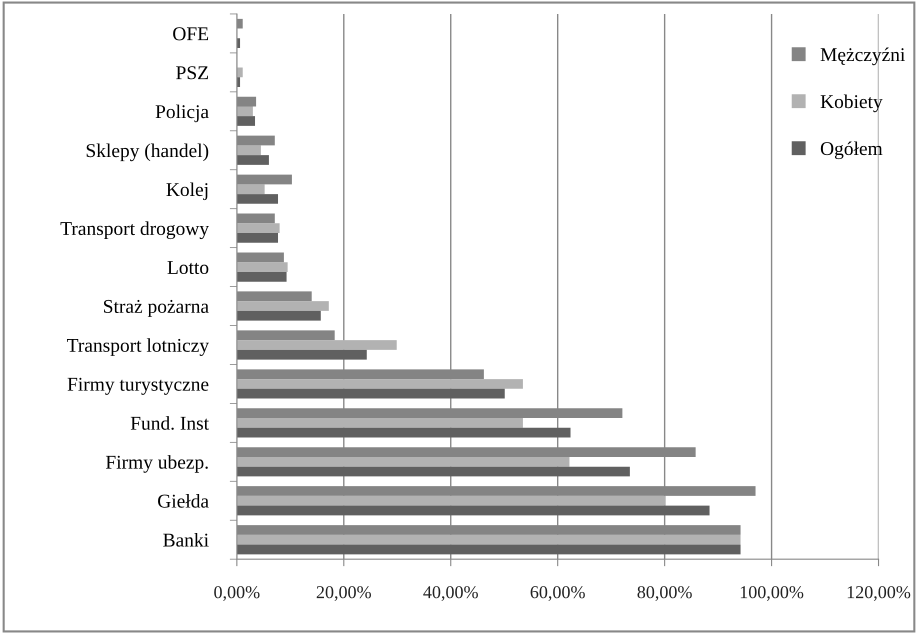 This screenshot has width=918, height=634. I want to click on y-tick-label: Giełda, so click(183, 501).